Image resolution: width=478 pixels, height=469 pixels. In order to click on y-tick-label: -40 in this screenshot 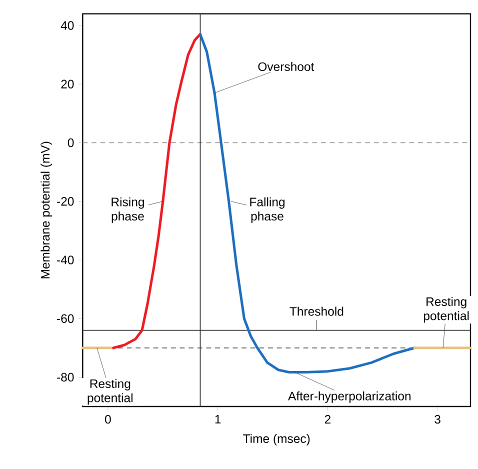, I will do `click(65, 260)`.